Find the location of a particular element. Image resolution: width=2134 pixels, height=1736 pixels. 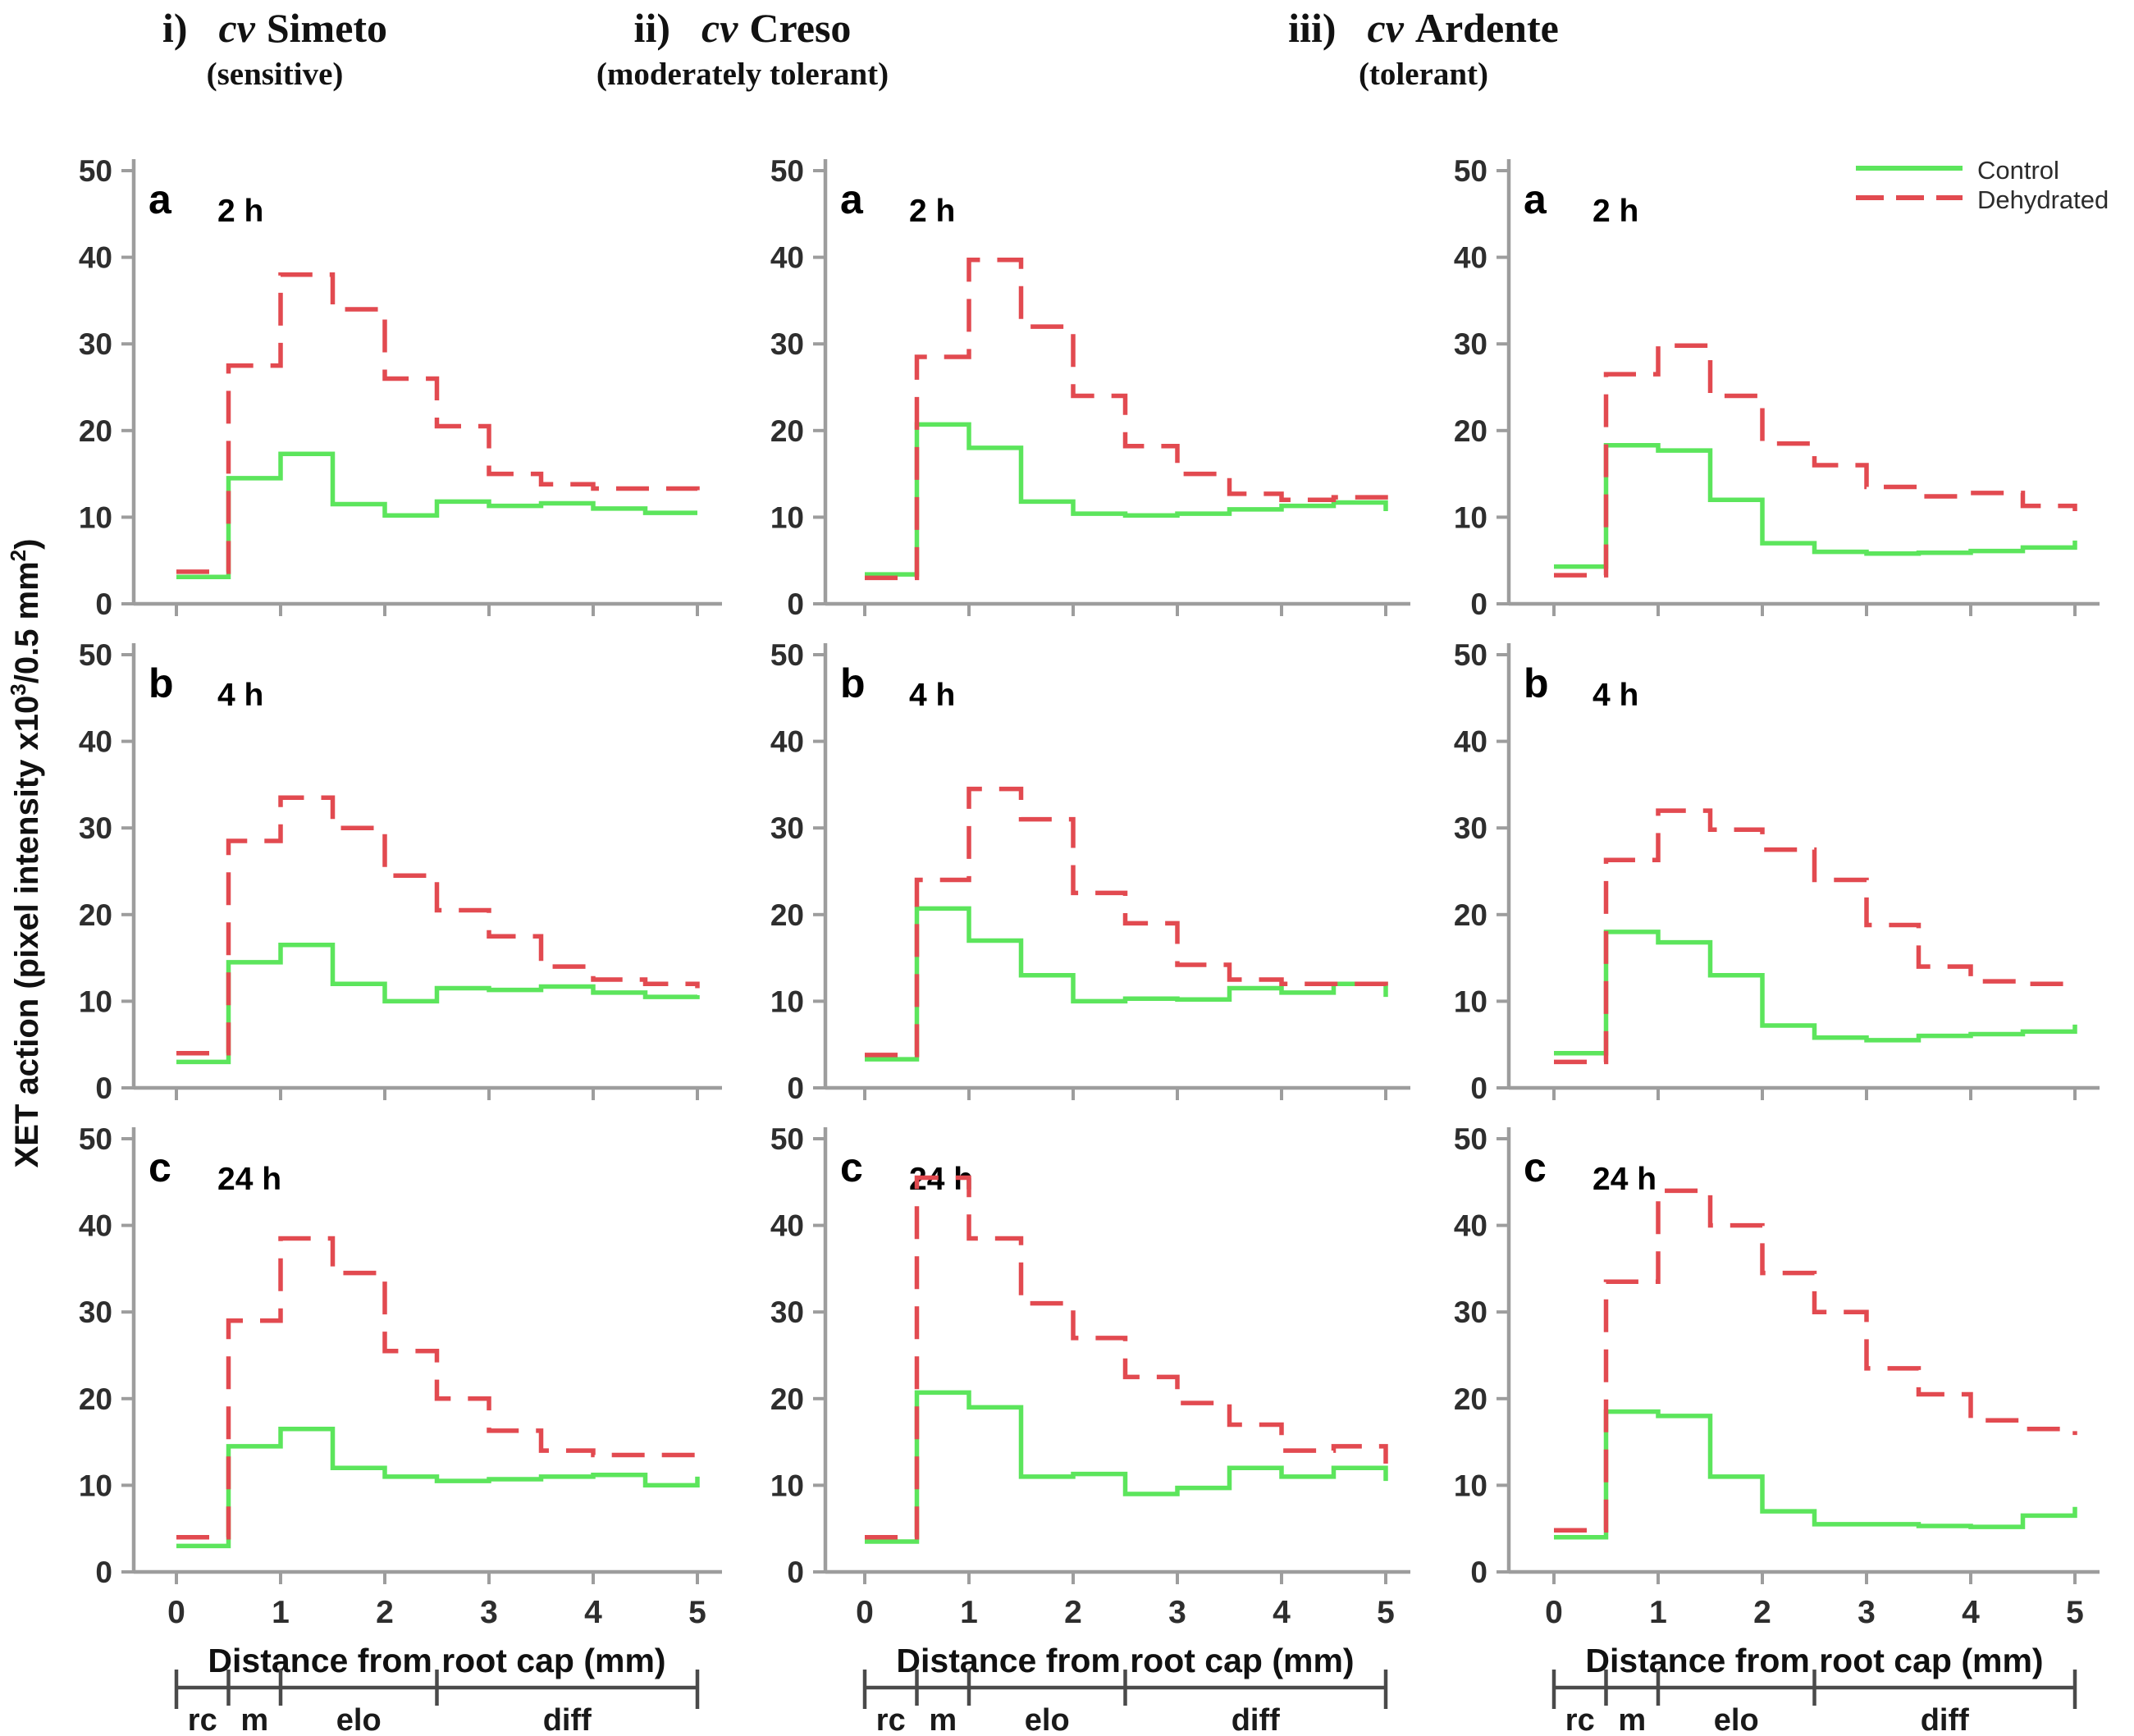

y-axis-title-text: ) is located at coordinates (27, 544).